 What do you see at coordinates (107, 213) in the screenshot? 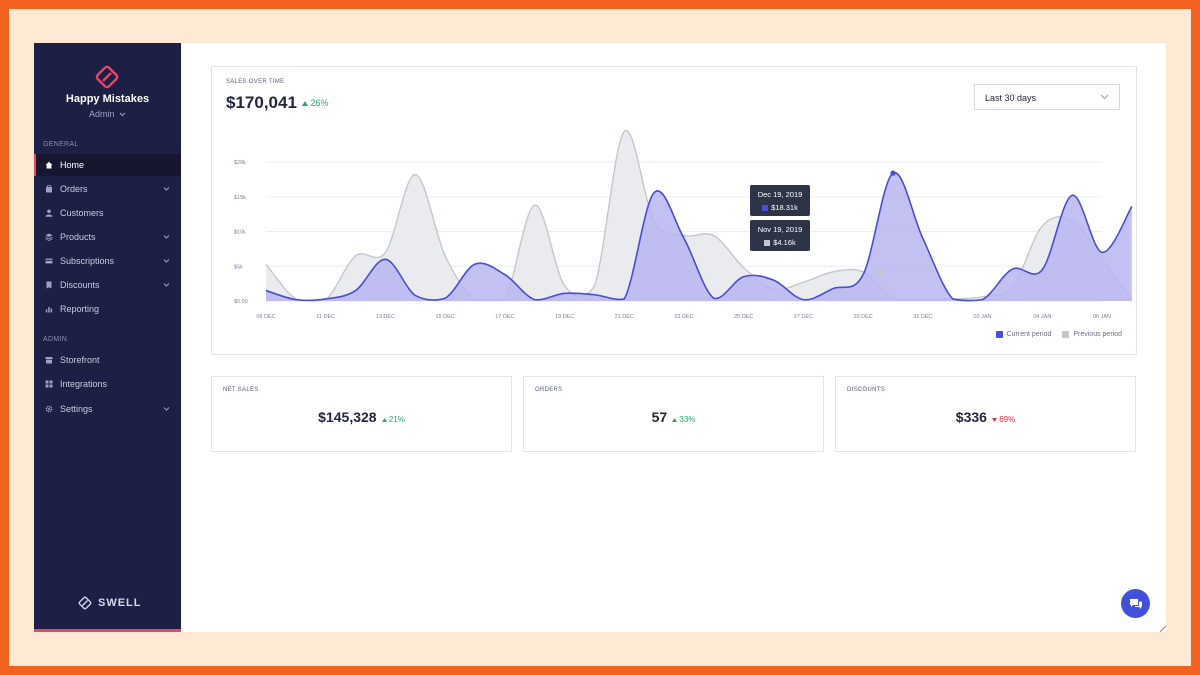
I see `sidebar-item-customers: Customers` at bounding box center [107, 213].